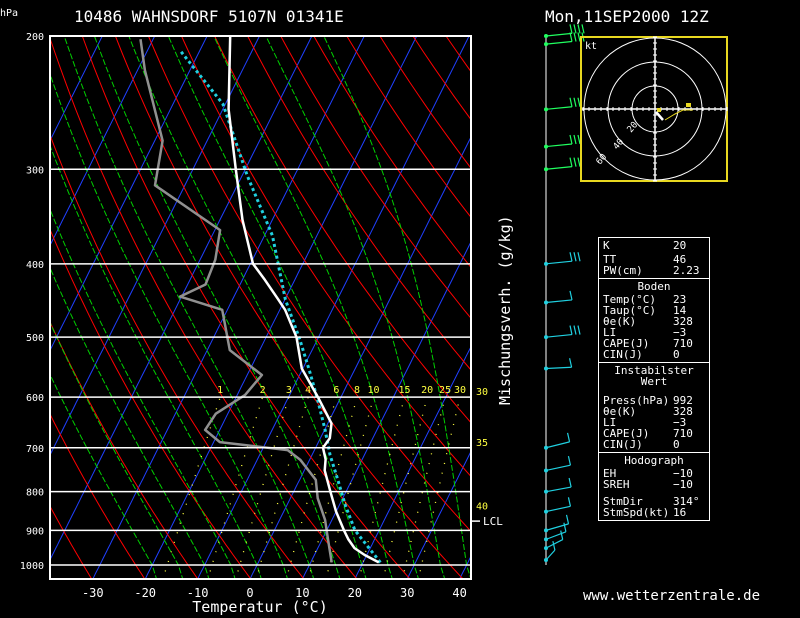 This screenshot has width=800, height=618. Describe the element at coordinates (678, 115) in the screenshot. I see `hodo-trace` at that location.